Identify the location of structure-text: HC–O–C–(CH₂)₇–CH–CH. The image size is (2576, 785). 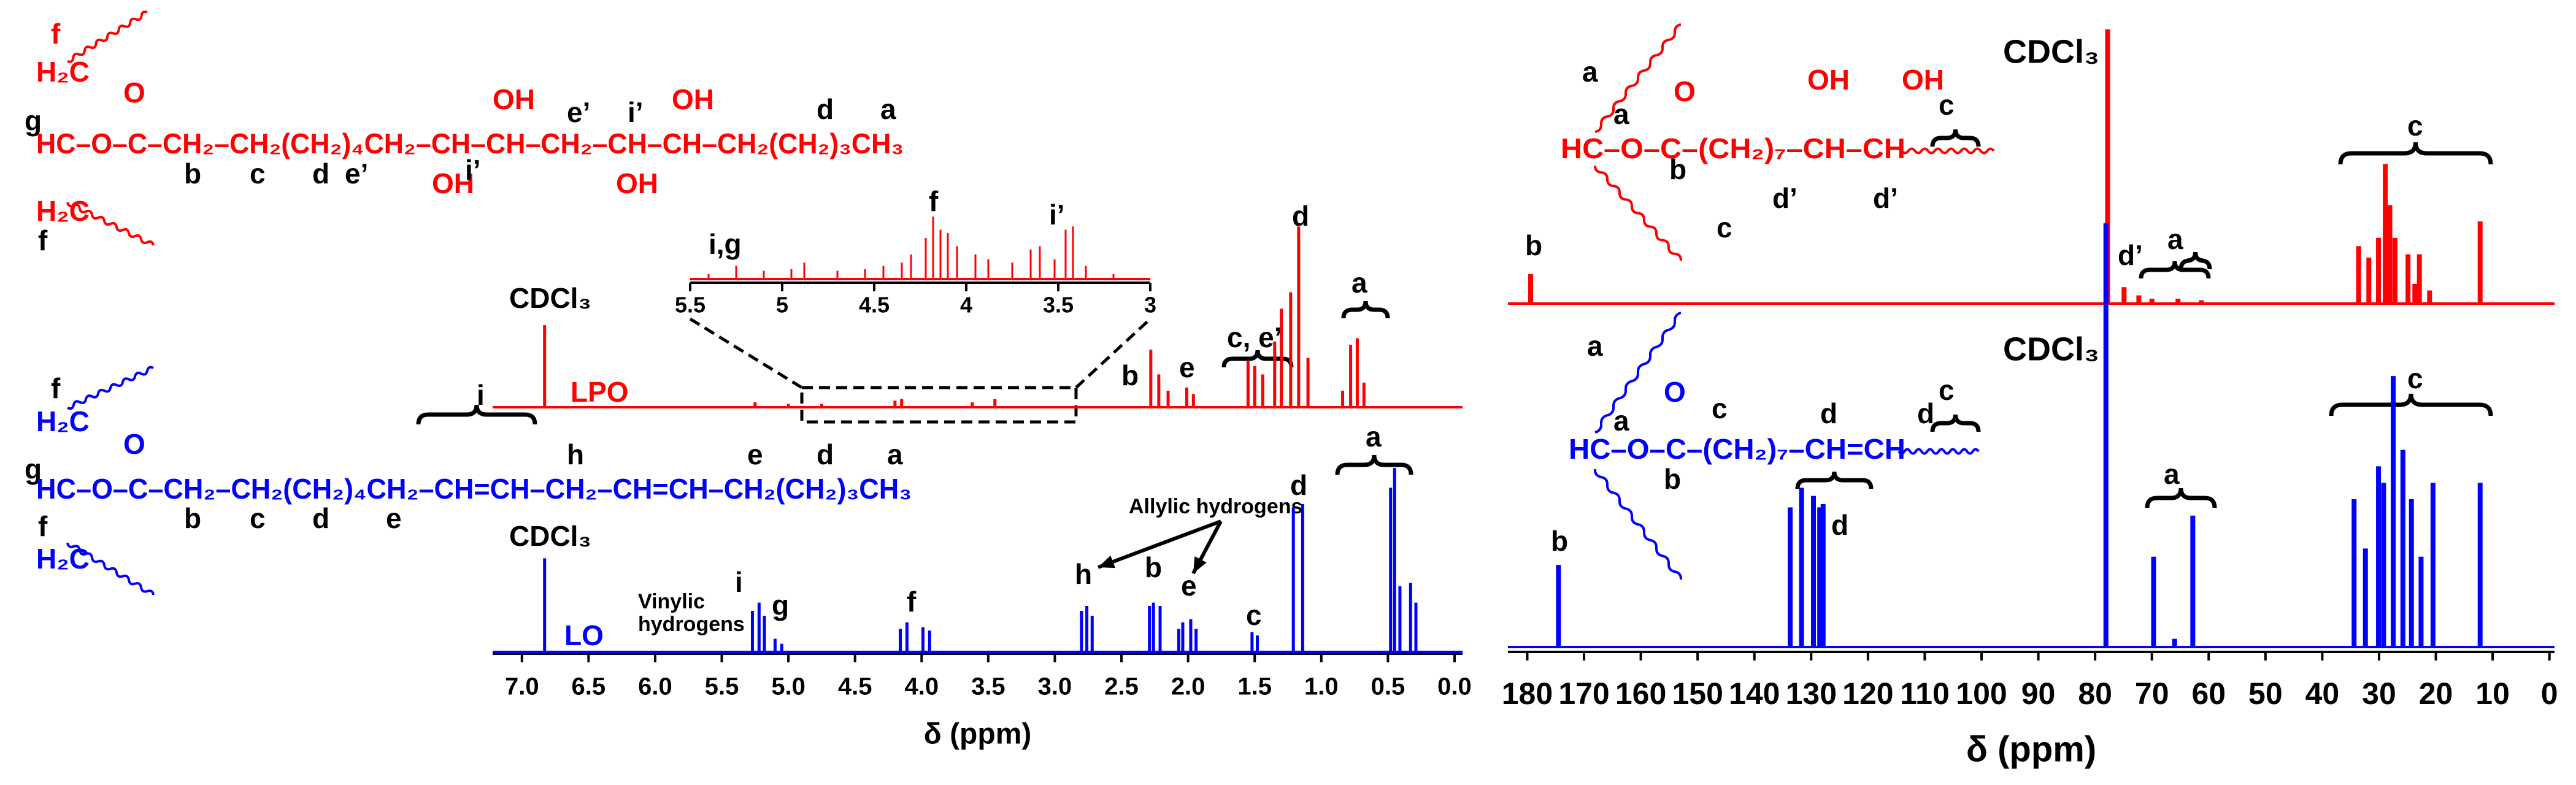
(1733, 148).